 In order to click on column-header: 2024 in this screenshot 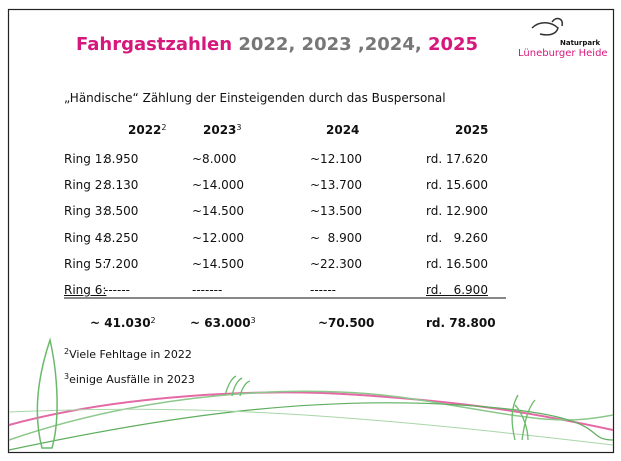, I will do `click(342, 130)`.